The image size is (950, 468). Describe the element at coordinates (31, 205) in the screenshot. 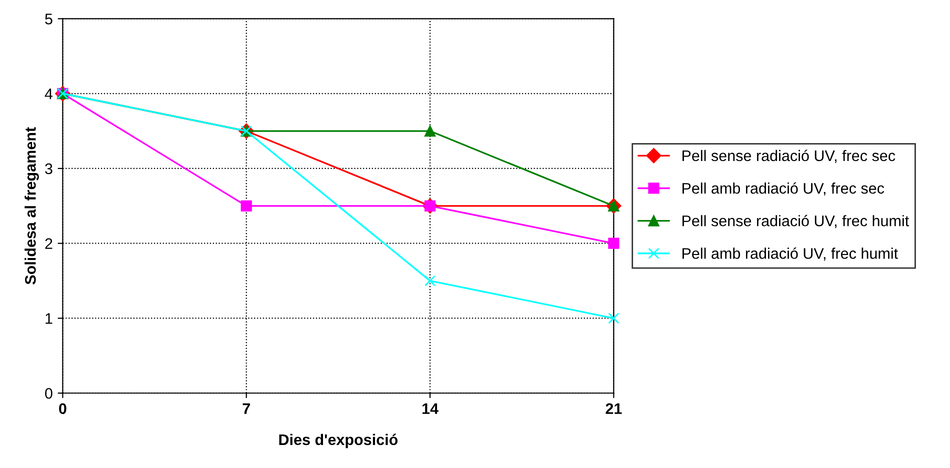

I see `y-axis-title: Solidesa al fregament` at that location.